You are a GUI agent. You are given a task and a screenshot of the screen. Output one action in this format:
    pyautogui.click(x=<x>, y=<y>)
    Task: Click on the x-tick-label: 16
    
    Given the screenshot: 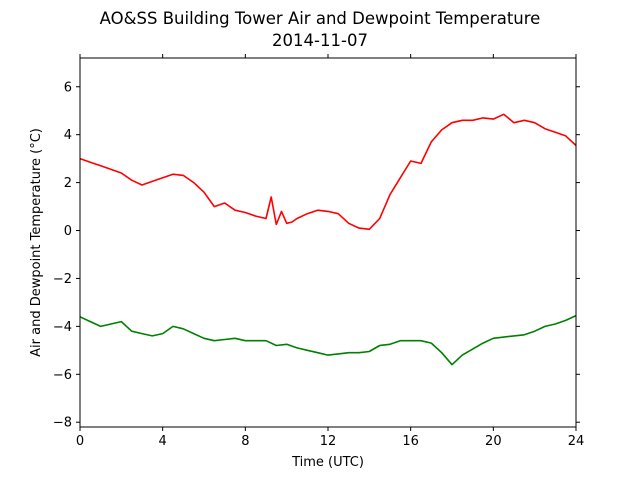 What is the action you would take?
    pyautogui.click(x=410, y=441)
    